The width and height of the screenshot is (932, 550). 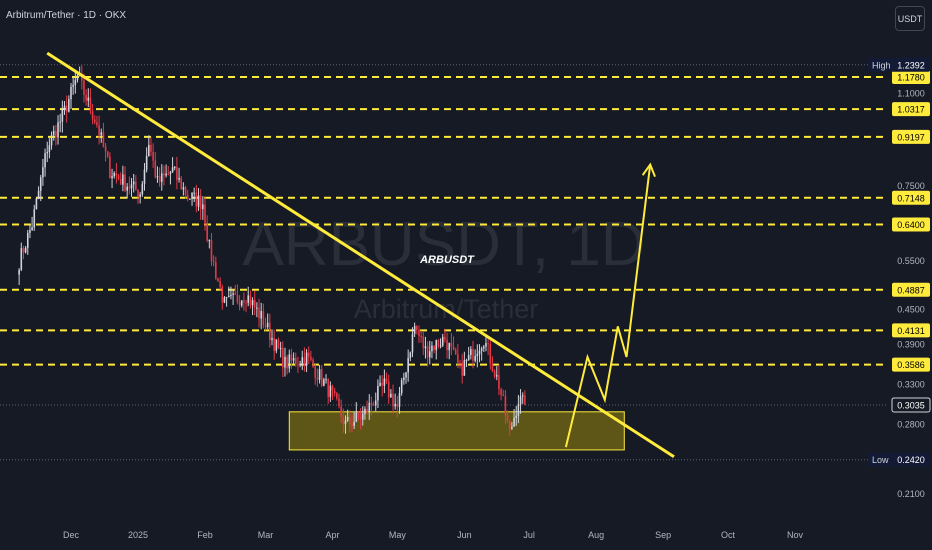 I want to click on currency-button: USDT, so click(x=910, y=18).